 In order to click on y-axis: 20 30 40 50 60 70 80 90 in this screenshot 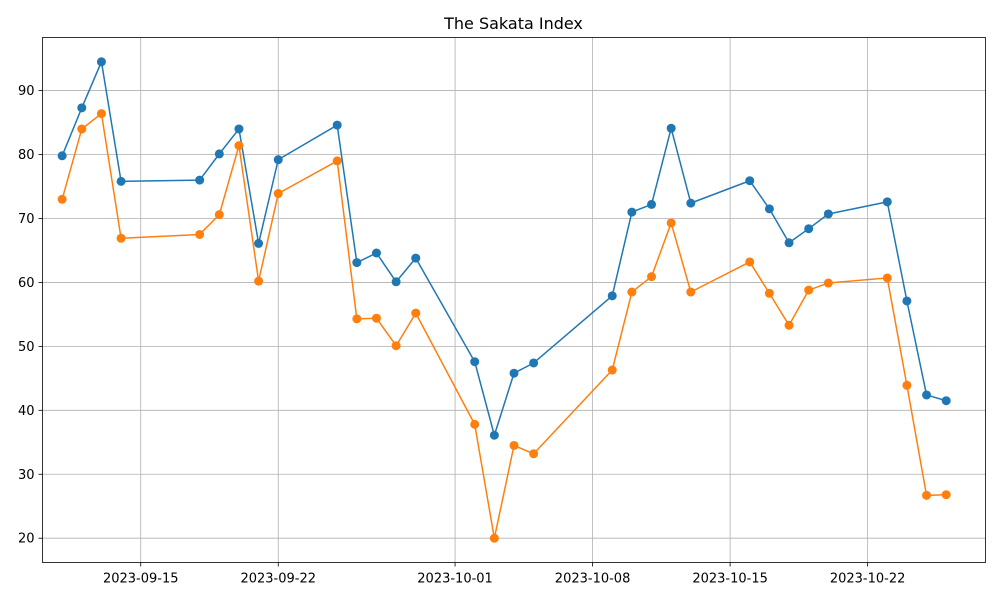, I will do `click(30, 315)`.